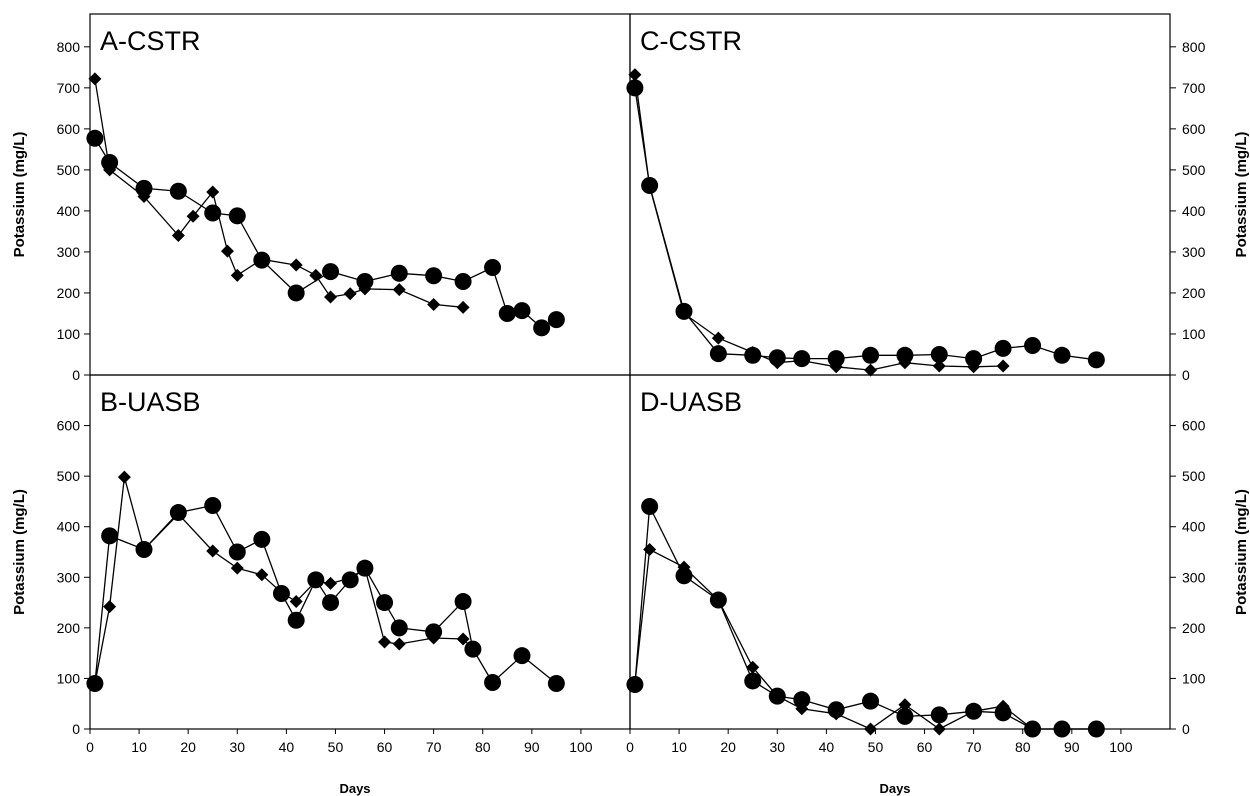 The height and width of the screenshot is (796, 1250). I want to click on y-tick-label: 700, so click(1194, 88).